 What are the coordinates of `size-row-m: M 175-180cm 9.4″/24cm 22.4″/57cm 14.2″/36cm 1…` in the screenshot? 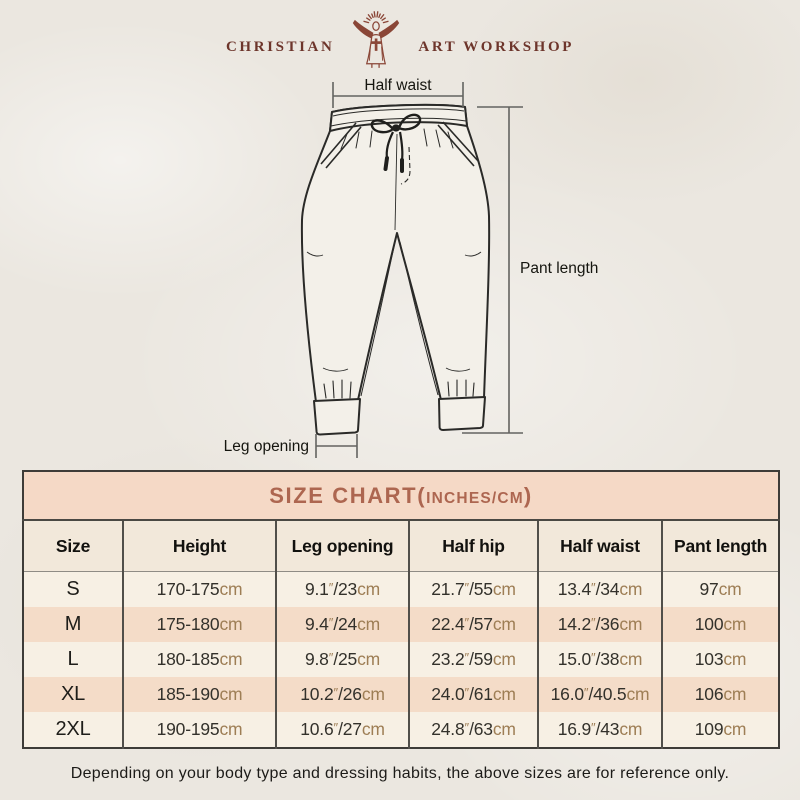 It's located at (401, 624).